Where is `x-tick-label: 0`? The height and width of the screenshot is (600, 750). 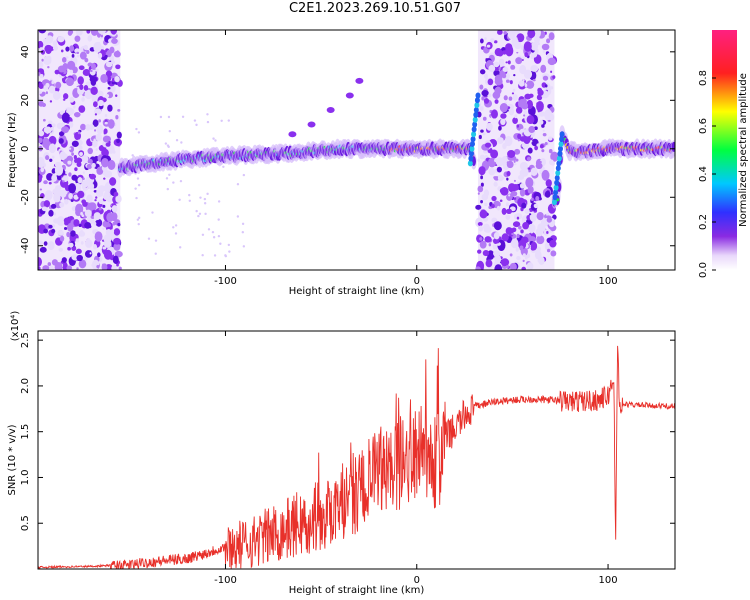
x-tick-label: 0 is located at coordinates (417, 580).